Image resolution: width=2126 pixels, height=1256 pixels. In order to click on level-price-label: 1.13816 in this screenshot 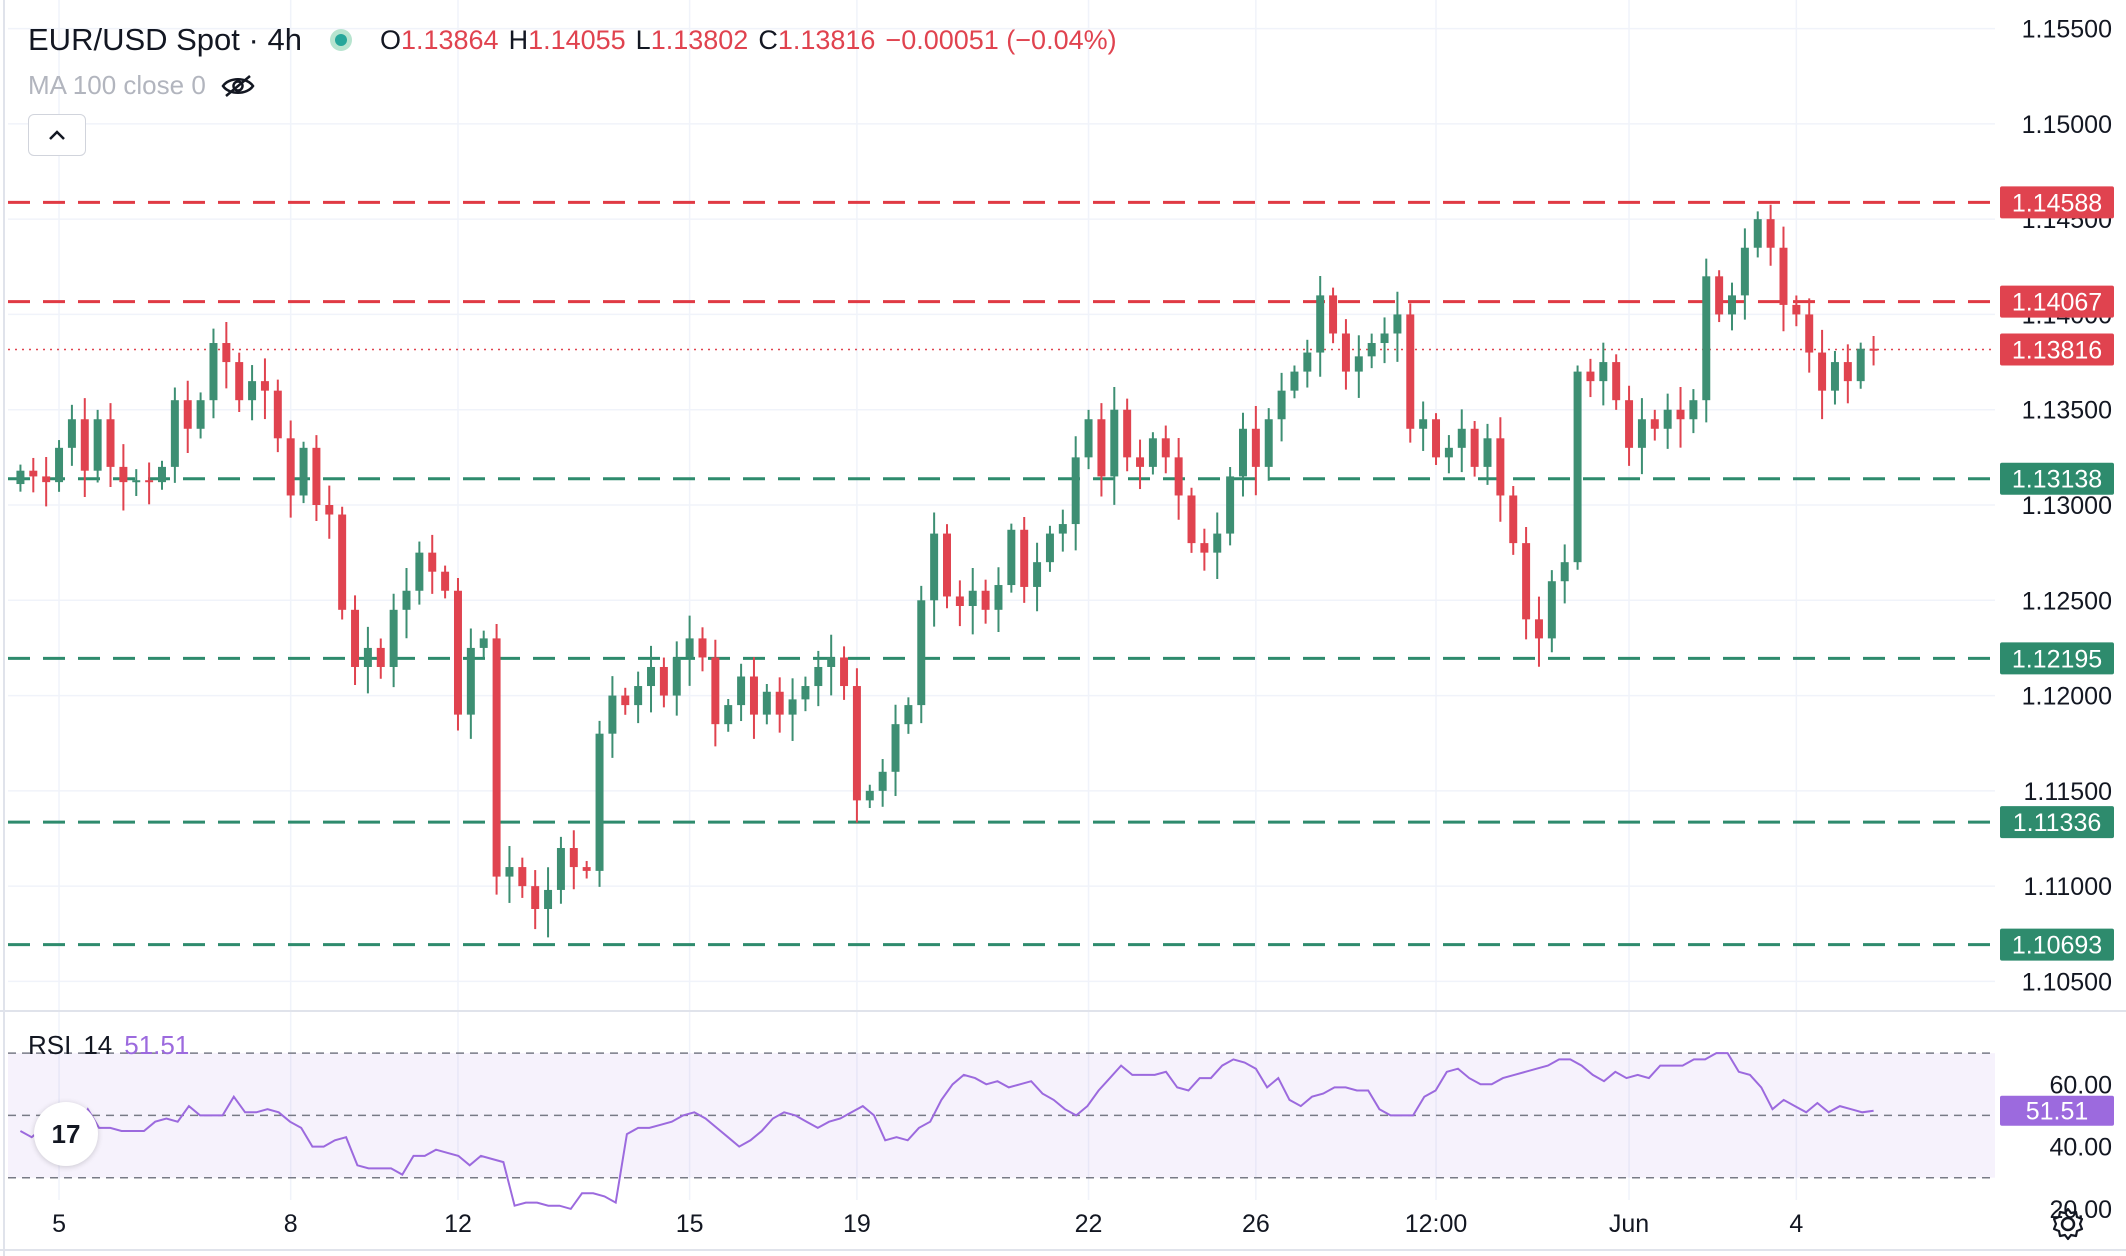, I will do `click(2057, 350)`.